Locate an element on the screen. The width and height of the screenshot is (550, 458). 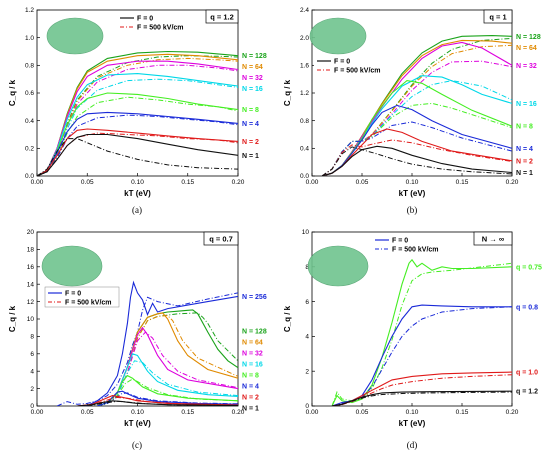
series-line-n256-f500 is located at coordinates (147, 349).